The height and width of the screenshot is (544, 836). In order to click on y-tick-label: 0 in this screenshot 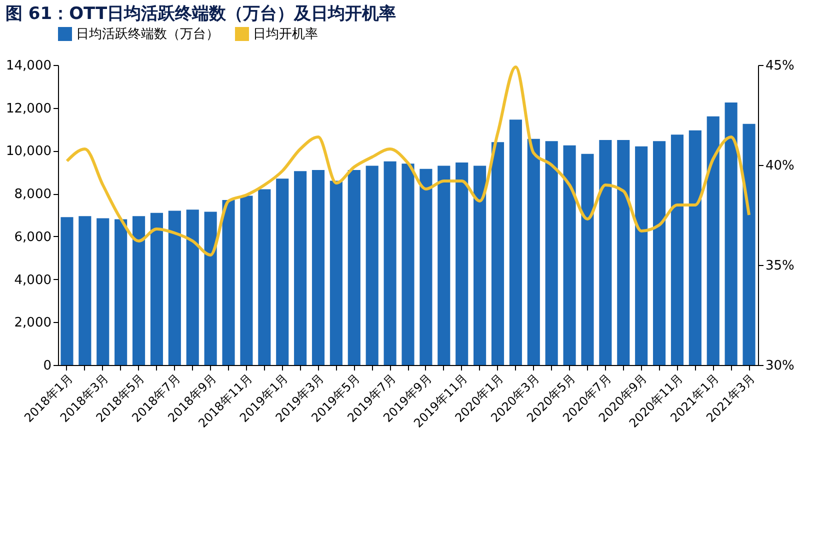, I will do `click(47, 366)`.